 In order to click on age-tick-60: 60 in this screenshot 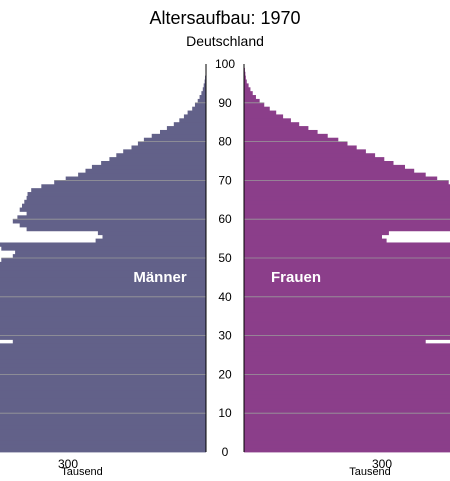, I will do `click(225, 219)`.